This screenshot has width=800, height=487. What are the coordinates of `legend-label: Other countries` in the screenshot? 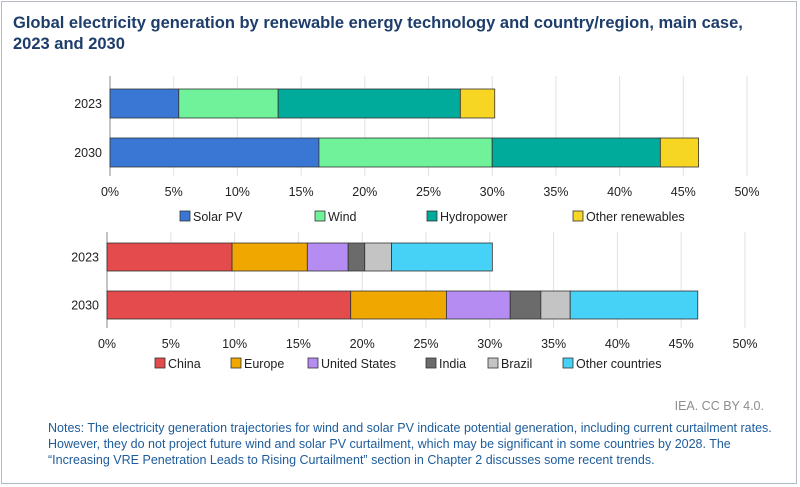 It's located at (618, 364).